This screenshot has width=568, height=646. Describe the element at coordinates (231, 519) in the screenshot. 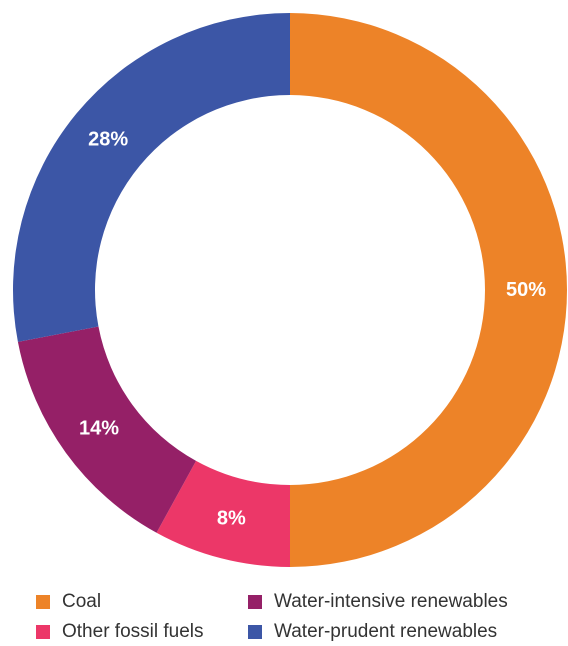

I see `slice-label-other-fossil-fuels: 8%` at that location.